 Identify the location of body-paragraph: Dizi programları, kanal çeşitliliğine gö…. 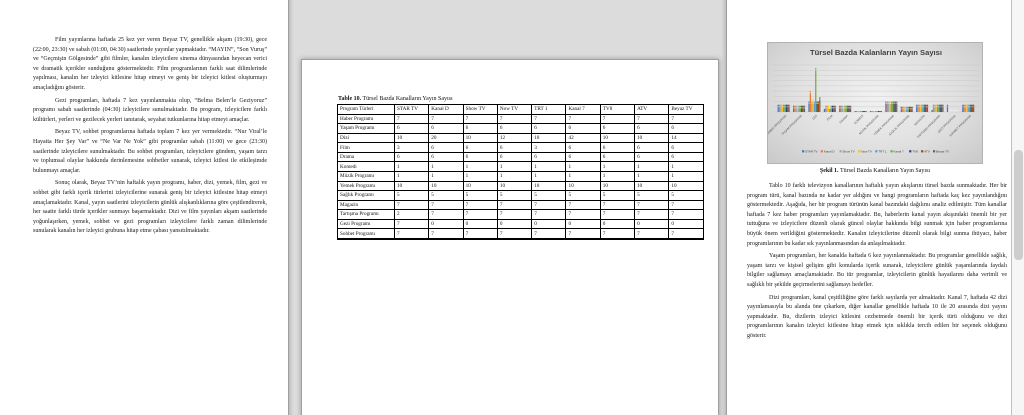
(877, 316).